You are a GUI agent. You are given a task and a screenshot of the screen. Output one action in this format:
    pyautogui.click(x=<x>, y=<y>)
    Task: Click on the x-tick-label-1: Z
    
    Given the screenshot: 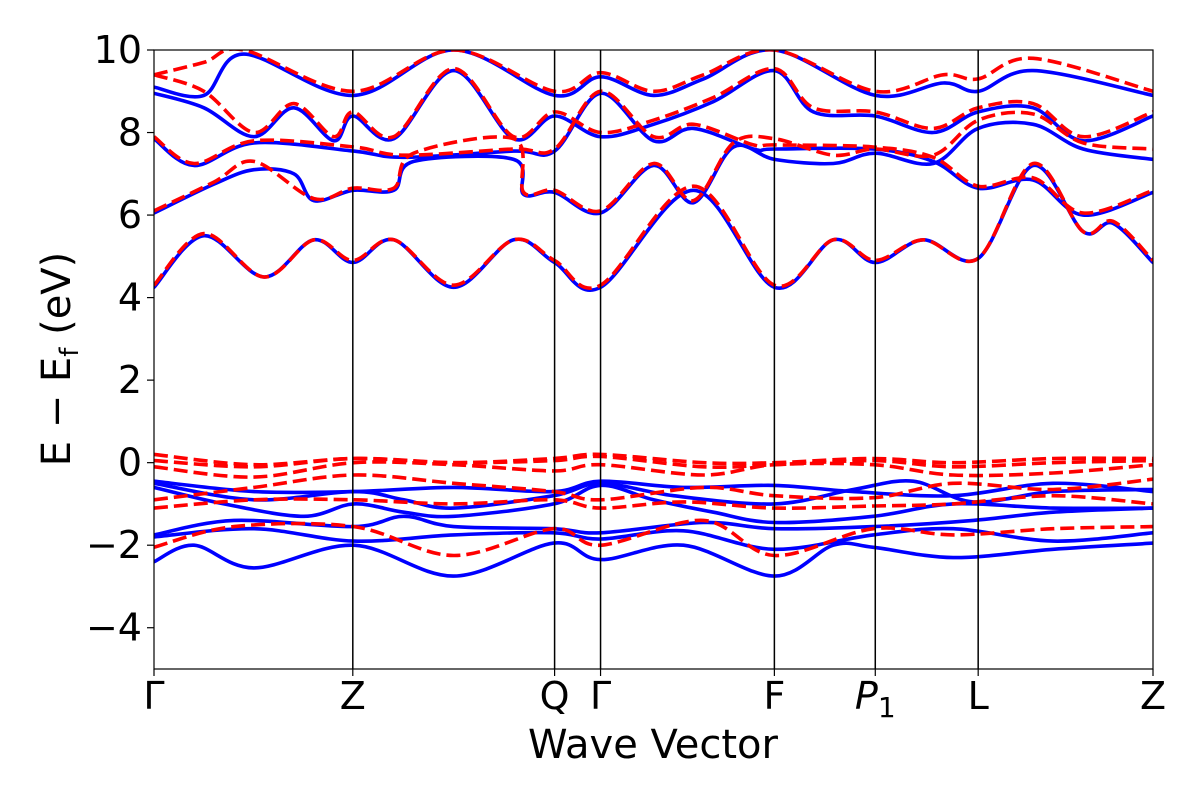 What is the action you would take?
    pyautogui.click(x=353, y=696)
    